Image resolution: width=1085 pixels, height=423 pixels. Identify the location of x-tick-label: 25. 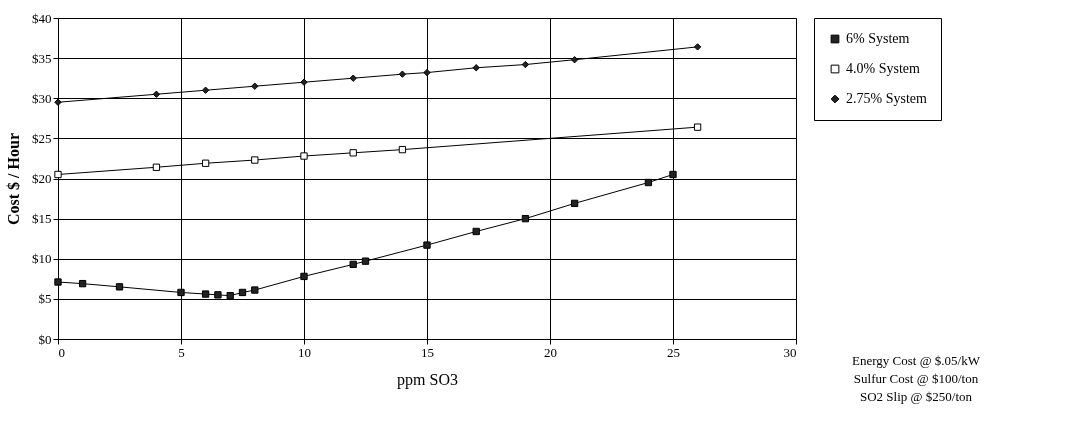
(673, 352).